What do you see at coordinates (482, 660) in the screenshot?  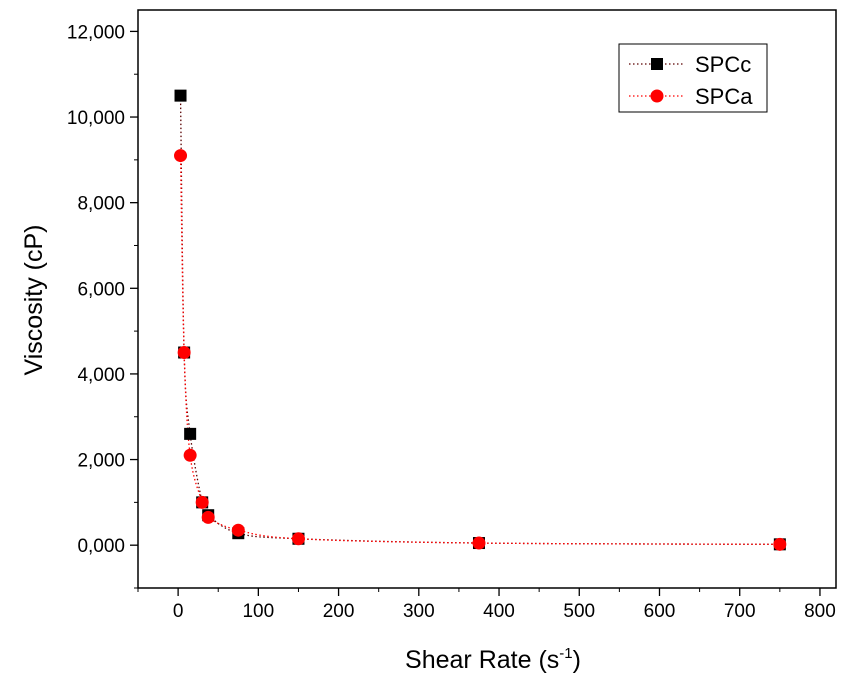 I see `x-axis-title-main: Shear Rate (s` at bounding box center [482, 660].